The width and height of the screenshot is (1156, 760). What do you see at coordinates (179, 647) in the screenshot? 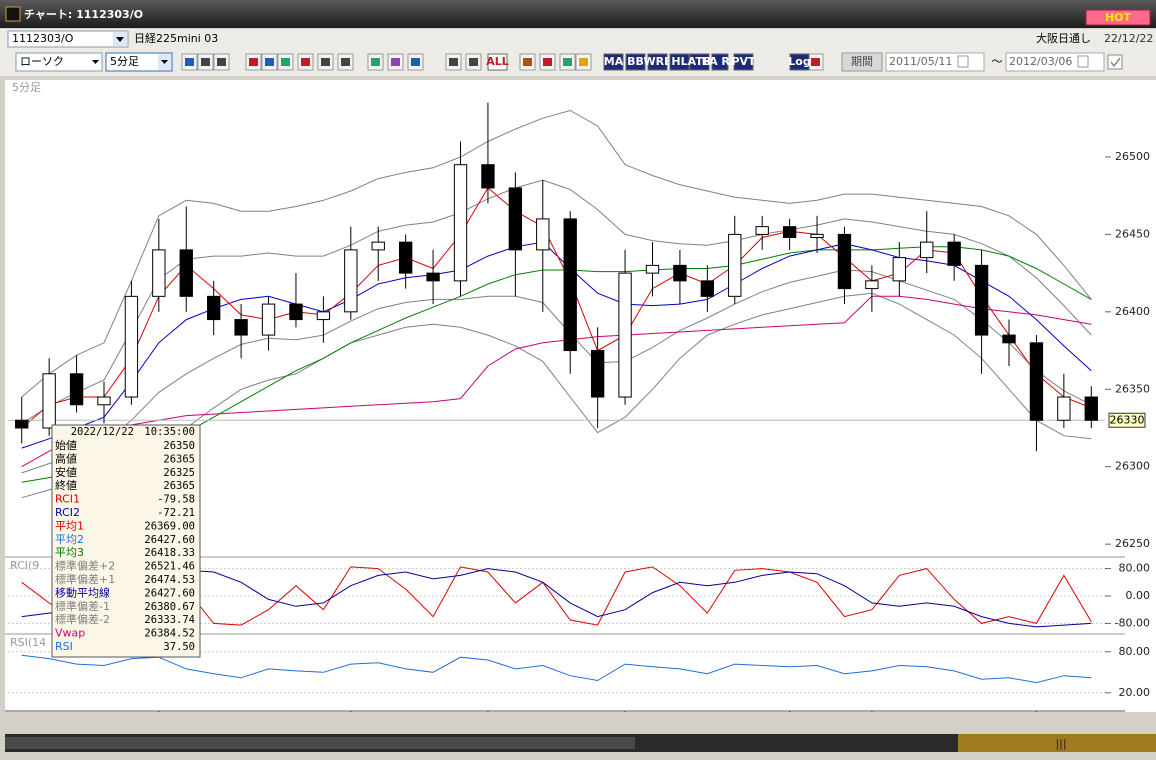
I see `info-value: 37.50` at bounding box center [179, 647].